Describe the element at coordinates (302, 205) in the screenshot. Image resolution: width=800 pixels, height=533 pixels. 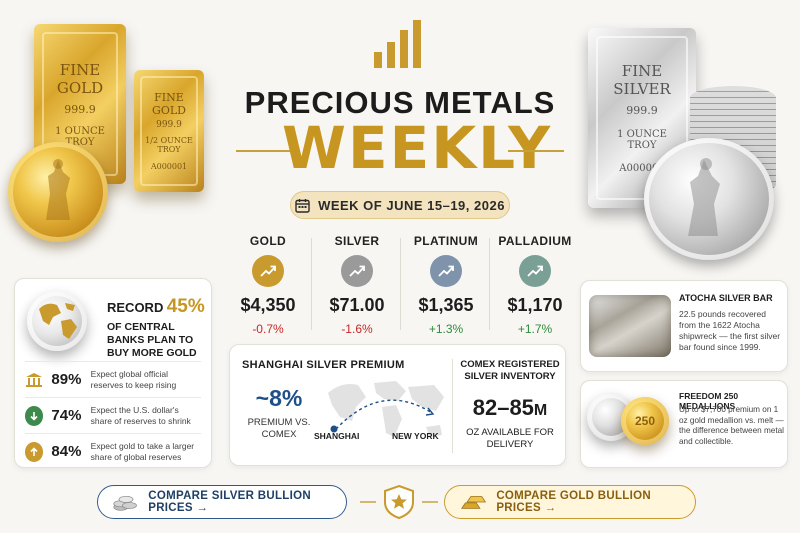
I see `calendar-icon` at that location.